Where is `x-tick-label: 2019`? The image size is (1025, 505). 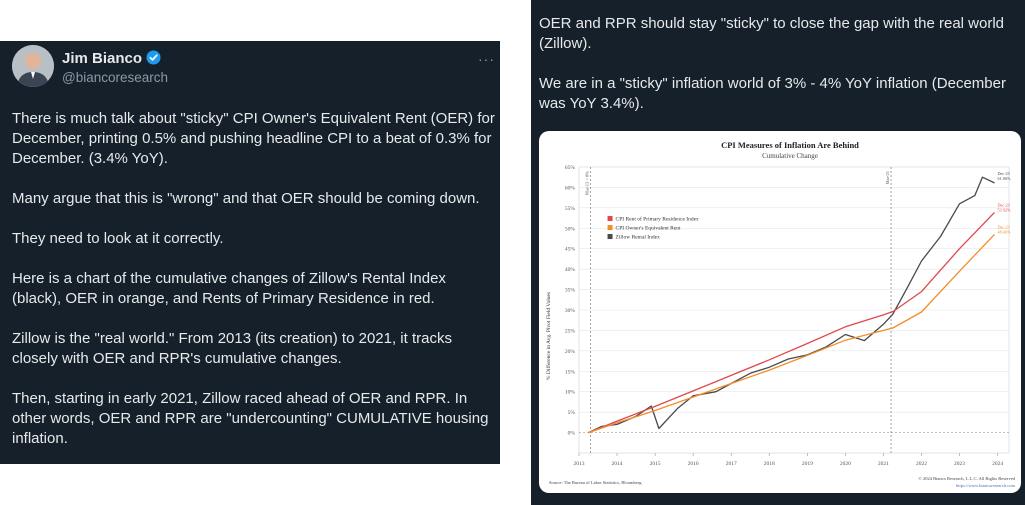 x-tick-label: 2019 is located at coordinates (807, 464).